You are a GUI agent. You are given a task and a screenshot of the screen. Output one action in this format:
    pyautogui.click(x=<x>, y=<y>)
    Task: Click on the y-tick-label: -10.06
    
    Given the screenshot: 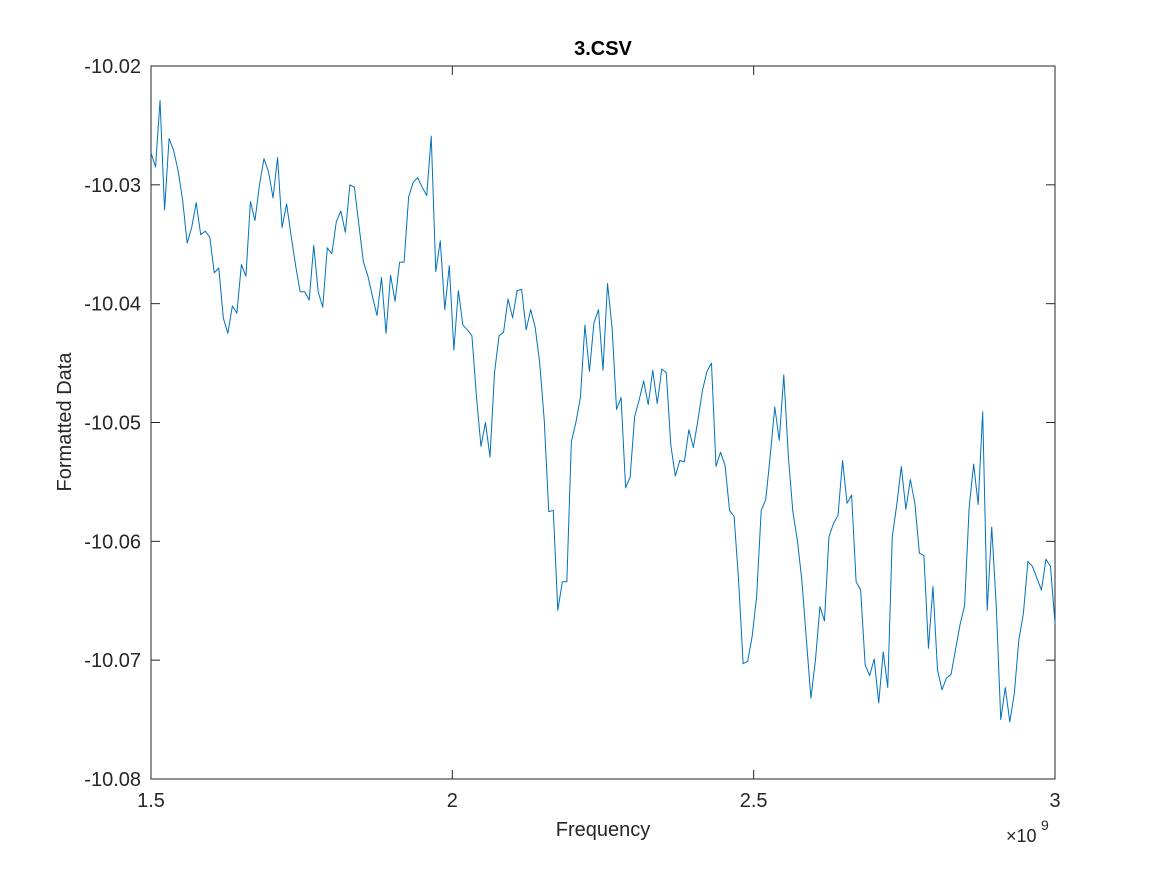 What is the action you would take?
    pyautogui.click(x=112, y=542)
    